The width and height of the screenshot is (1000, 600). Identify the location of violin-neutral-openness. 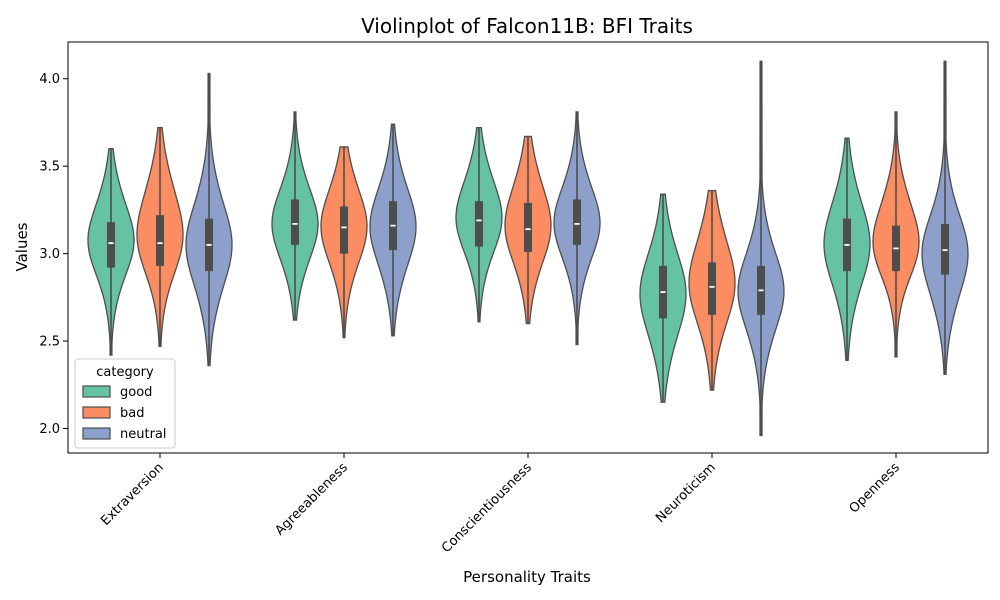
(945, 217).